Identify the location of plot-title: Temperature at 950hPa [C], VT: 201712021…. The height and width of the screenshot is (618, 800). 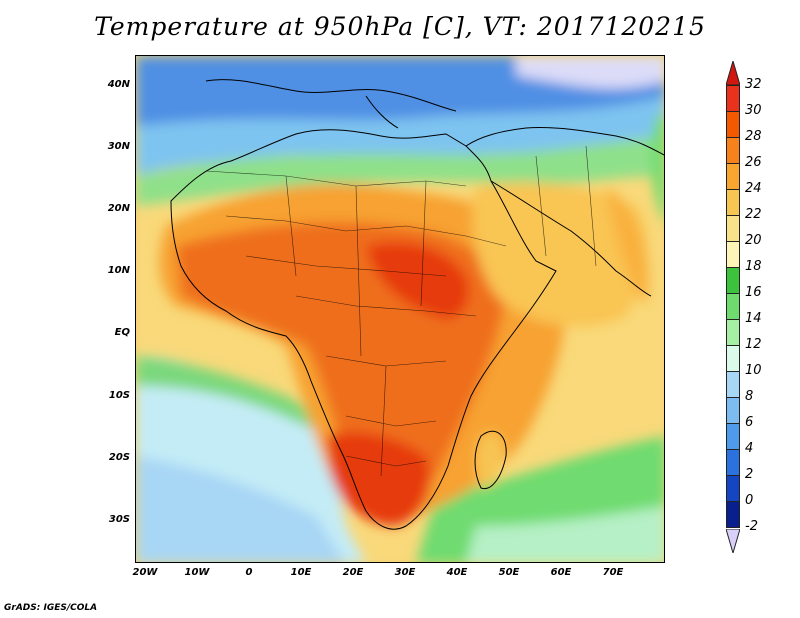
(400, 26).